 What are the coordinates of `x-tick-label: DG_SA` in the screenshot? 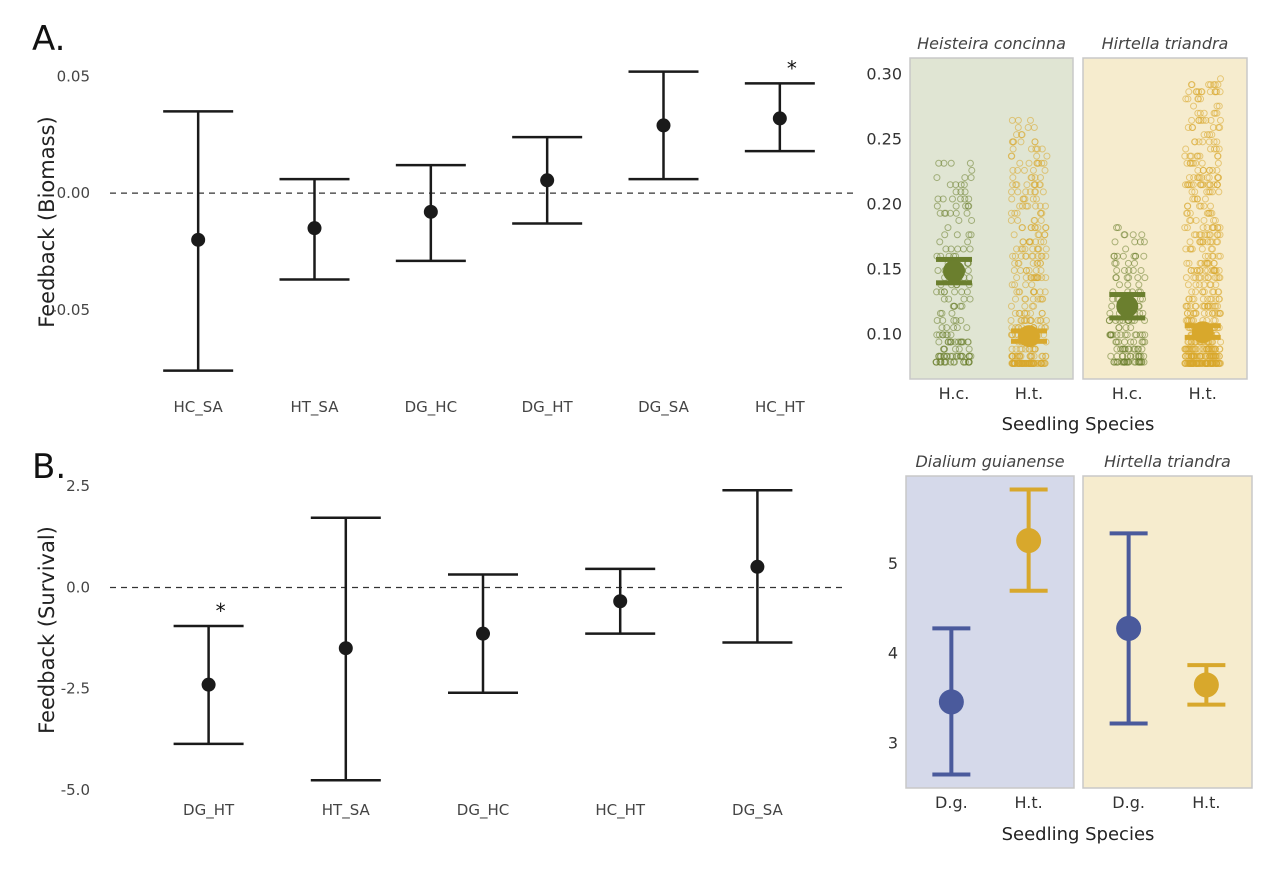 It's located at (757, 810).